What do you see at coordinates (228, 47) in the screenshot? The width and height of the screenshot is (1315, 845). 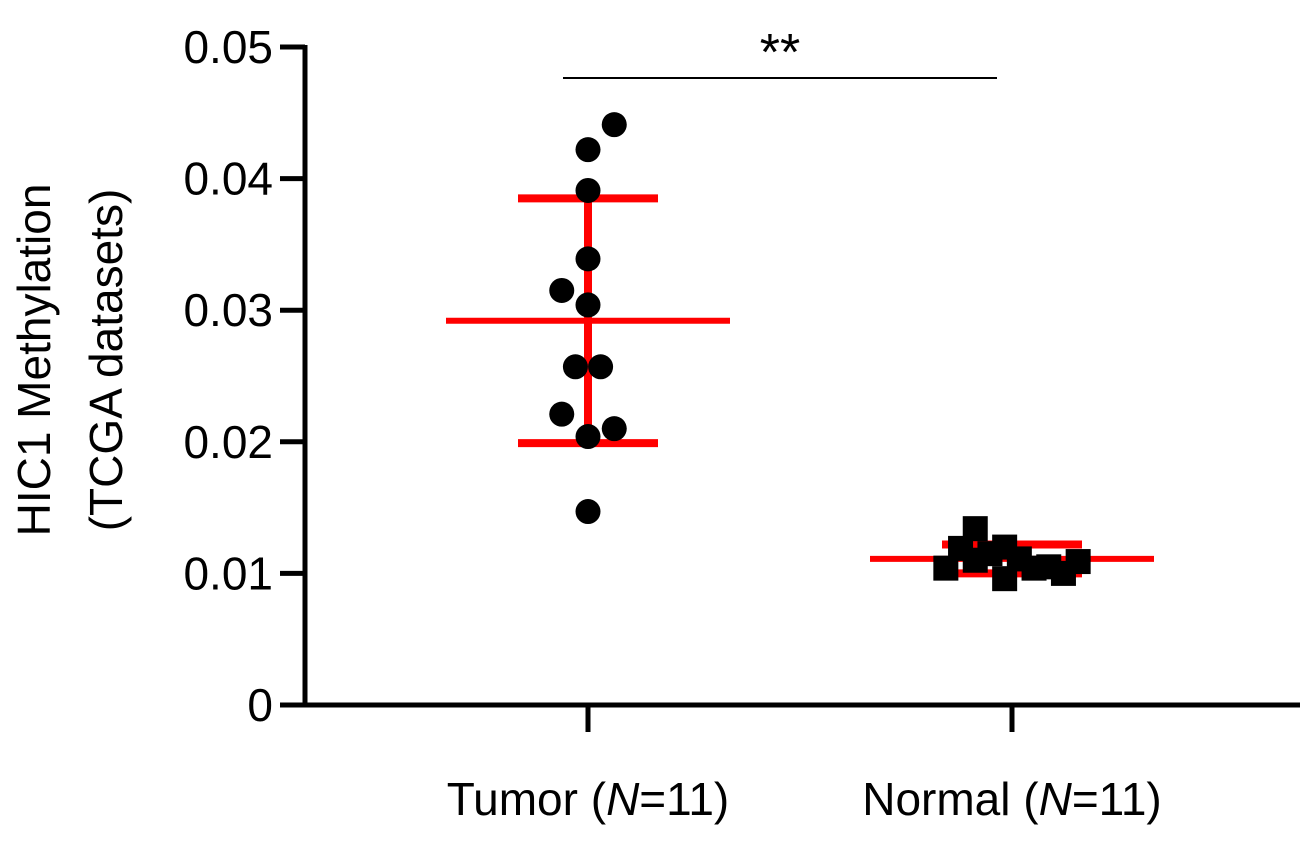 I see `y-tick-label: 0.05` at bounding box center [228, 47].